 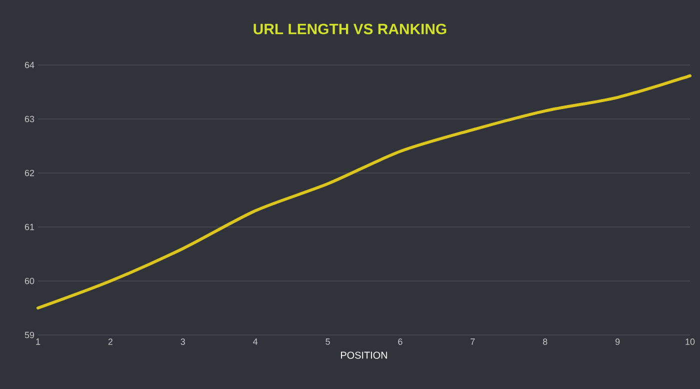 I want to click on x-tick-label: 6, so click(x=400, y=341).